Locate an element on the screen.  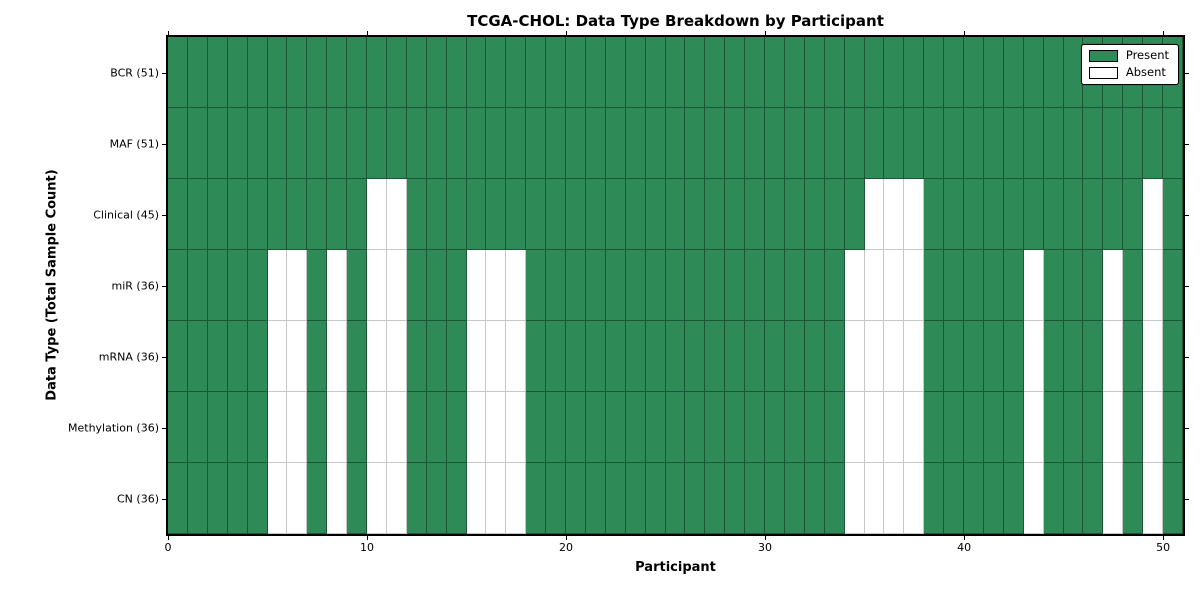
cell-Clinical-p2 is located at coordinates (217, 214).